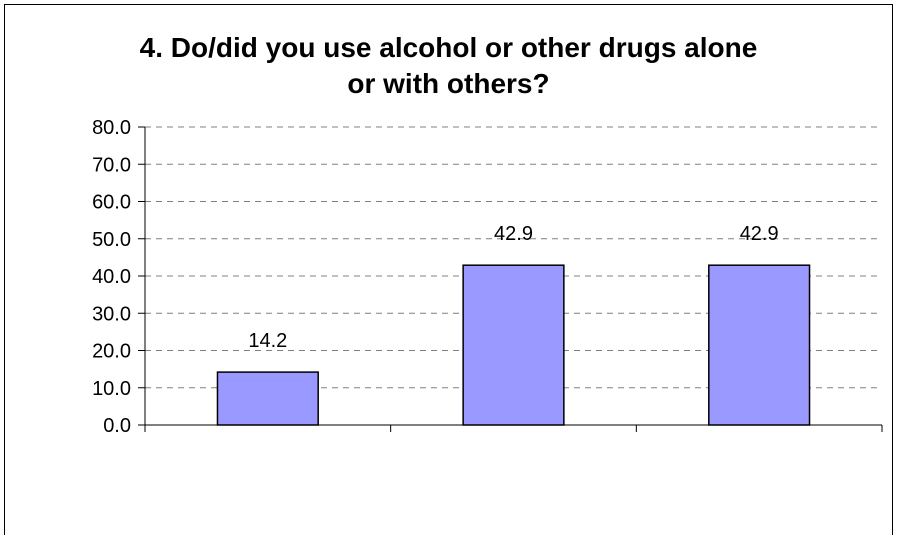  Describe the element at coordinates (111, 165) in the screenshot. I see `y-tick-label: 70.0` at that location.